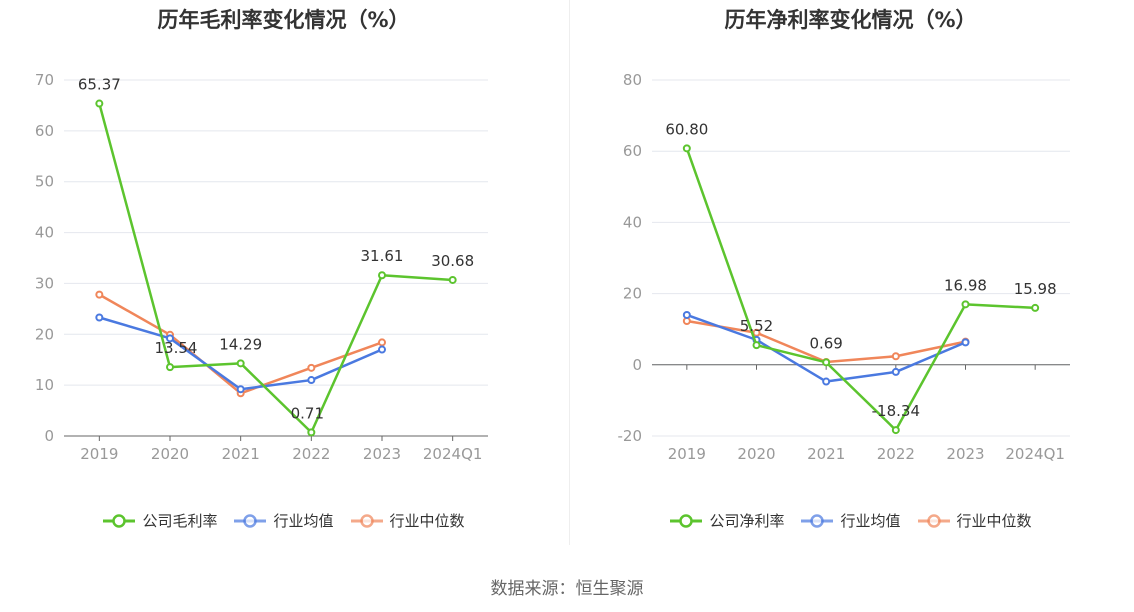  I want to click on legend: 公司净利率 行业均值 行业中位数, so click(850, 520).